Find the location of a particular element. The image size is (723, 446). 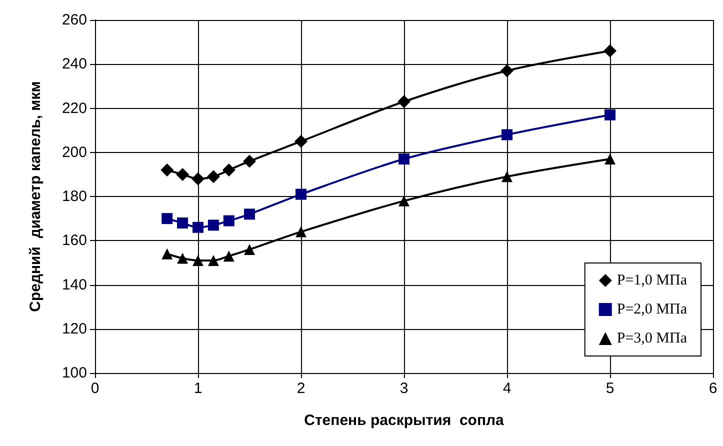

legend-label: P=2,0 МПа is located at coordinates (652, 310).